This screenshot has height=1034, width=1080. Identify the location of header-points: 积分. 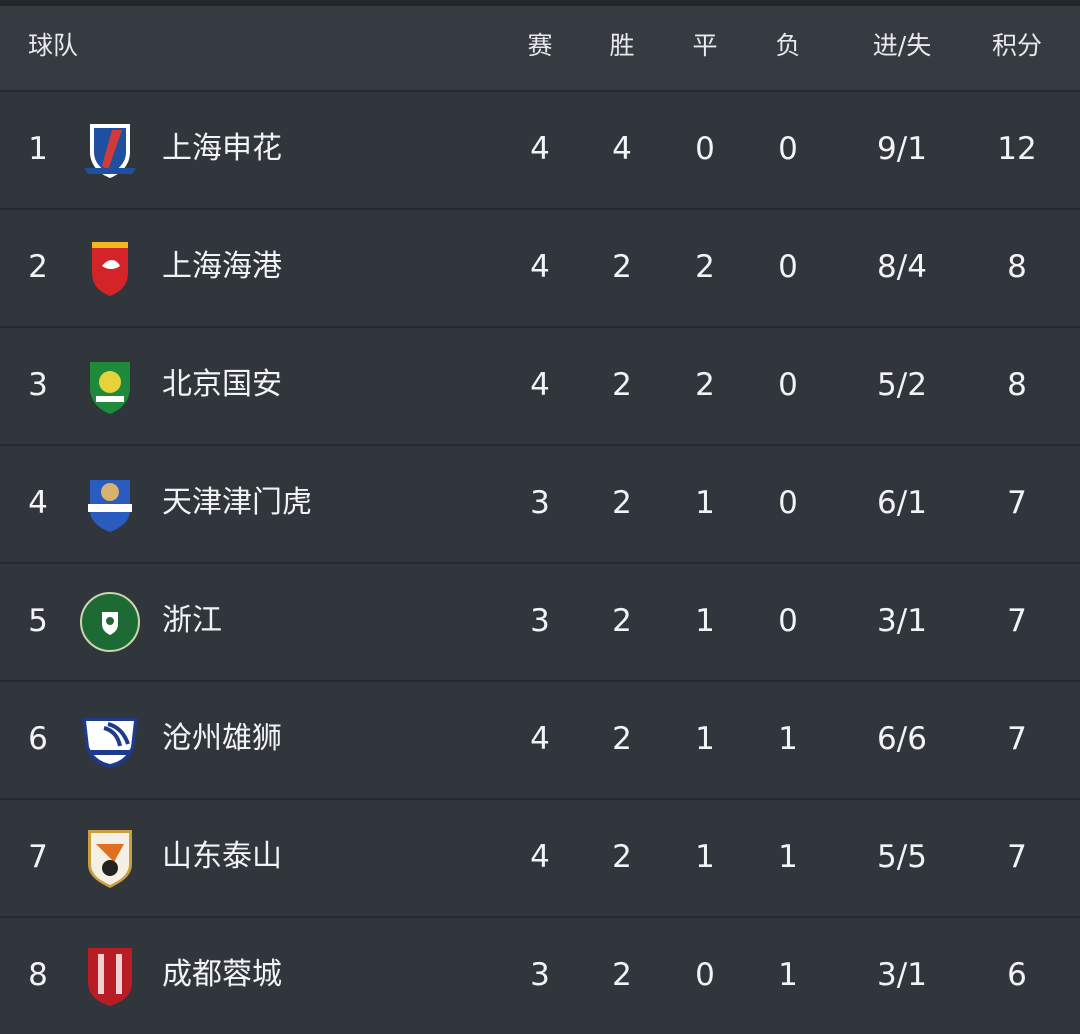
(1017, 45).